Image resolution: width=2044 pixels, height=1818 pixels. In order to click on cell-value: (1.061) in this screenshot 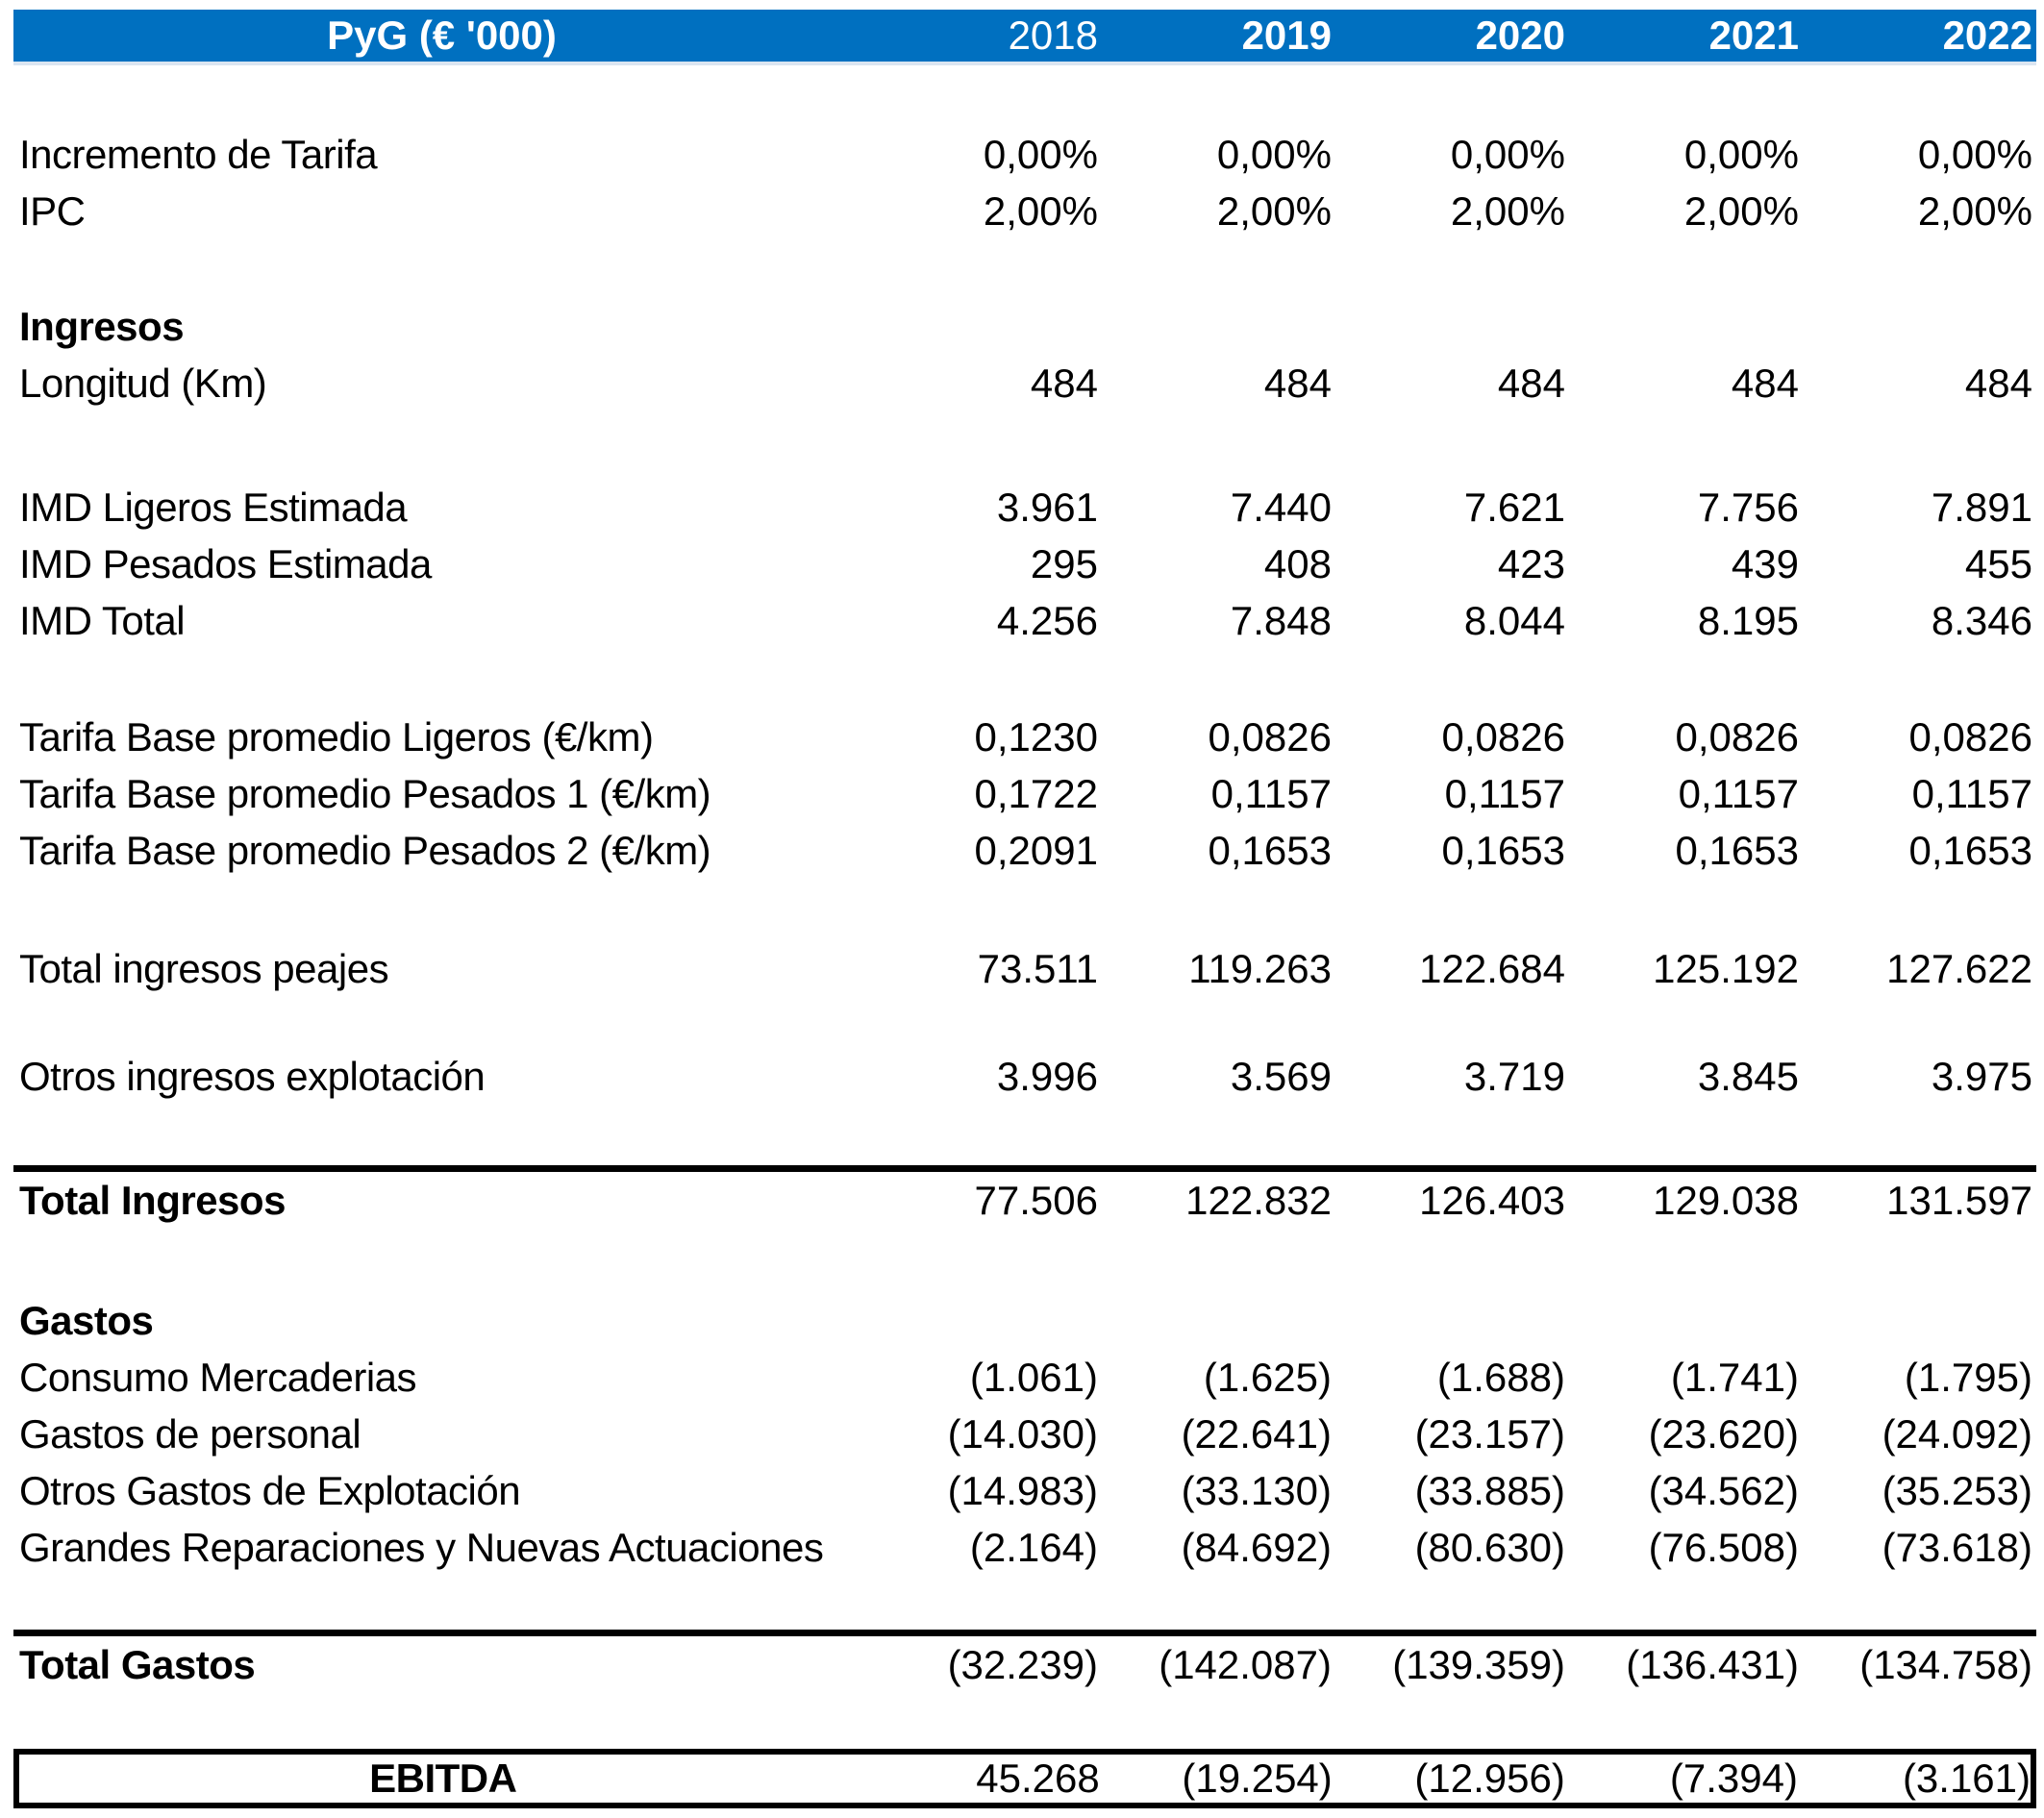, I will do `click(1033, 1377)`.